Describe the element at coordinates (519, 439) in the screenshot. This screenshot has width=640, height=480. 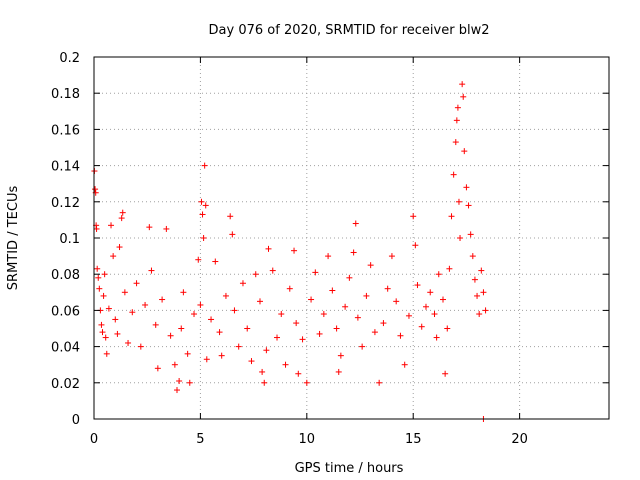
I see `x-tick-label: 20` at that location.